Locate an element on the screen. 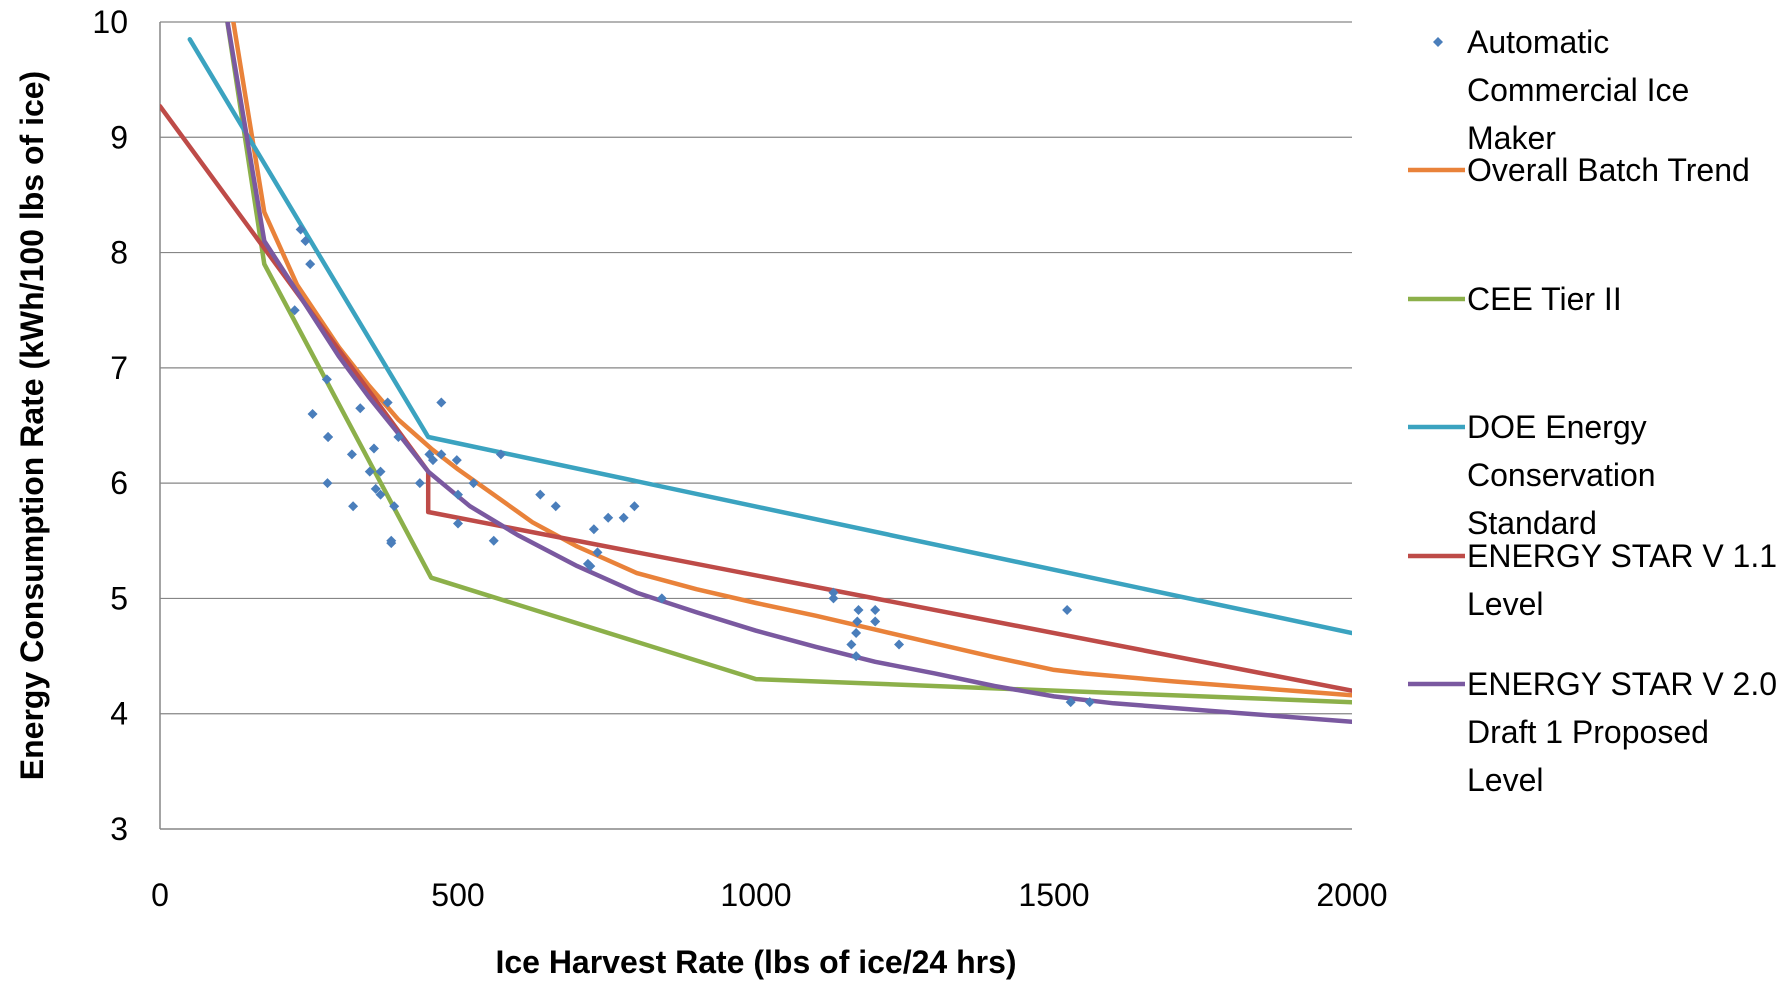 The height and width of the screenshot is (987, 1785). y-tick-label: 8 is located at coordinates (119, 253).